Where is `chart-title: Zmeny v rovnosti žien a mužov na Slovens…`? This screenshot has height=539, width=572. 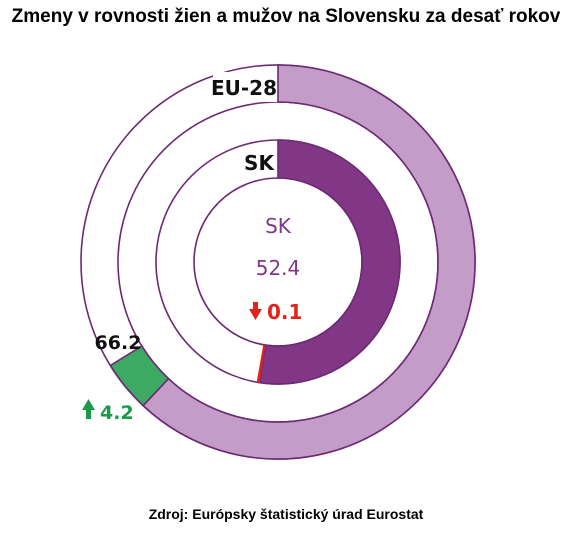 chart-title: Zmeny v rovnosti žien a mužov na Slovens… is located at coordinates (286, 16).